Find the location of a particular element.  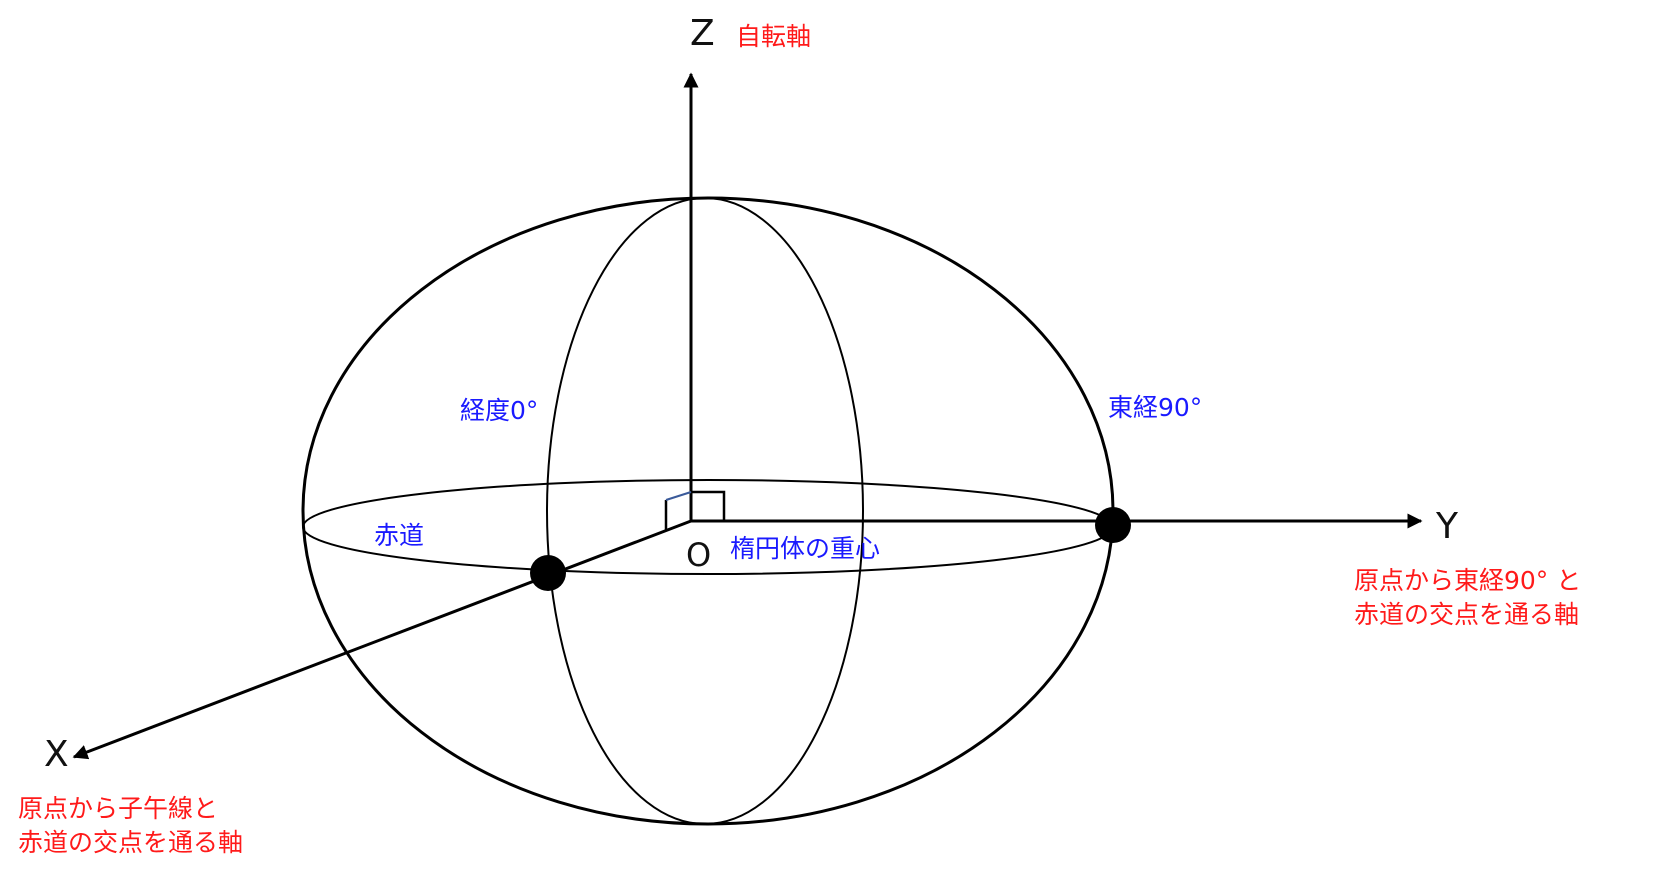

equator-label: 赤道 is located at coordinates (399, 535).